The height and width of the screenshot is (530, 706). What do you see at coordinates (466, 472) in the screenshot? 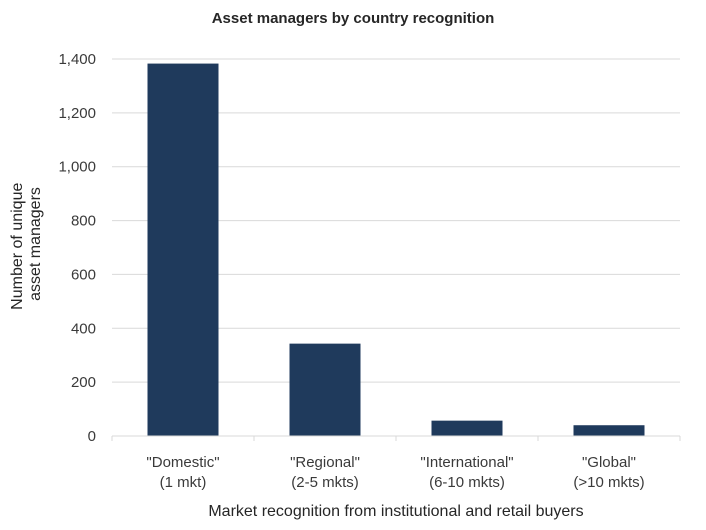
I see `x-category-label: "International" (6-10 mkts)` at bounding box center [466, 472].